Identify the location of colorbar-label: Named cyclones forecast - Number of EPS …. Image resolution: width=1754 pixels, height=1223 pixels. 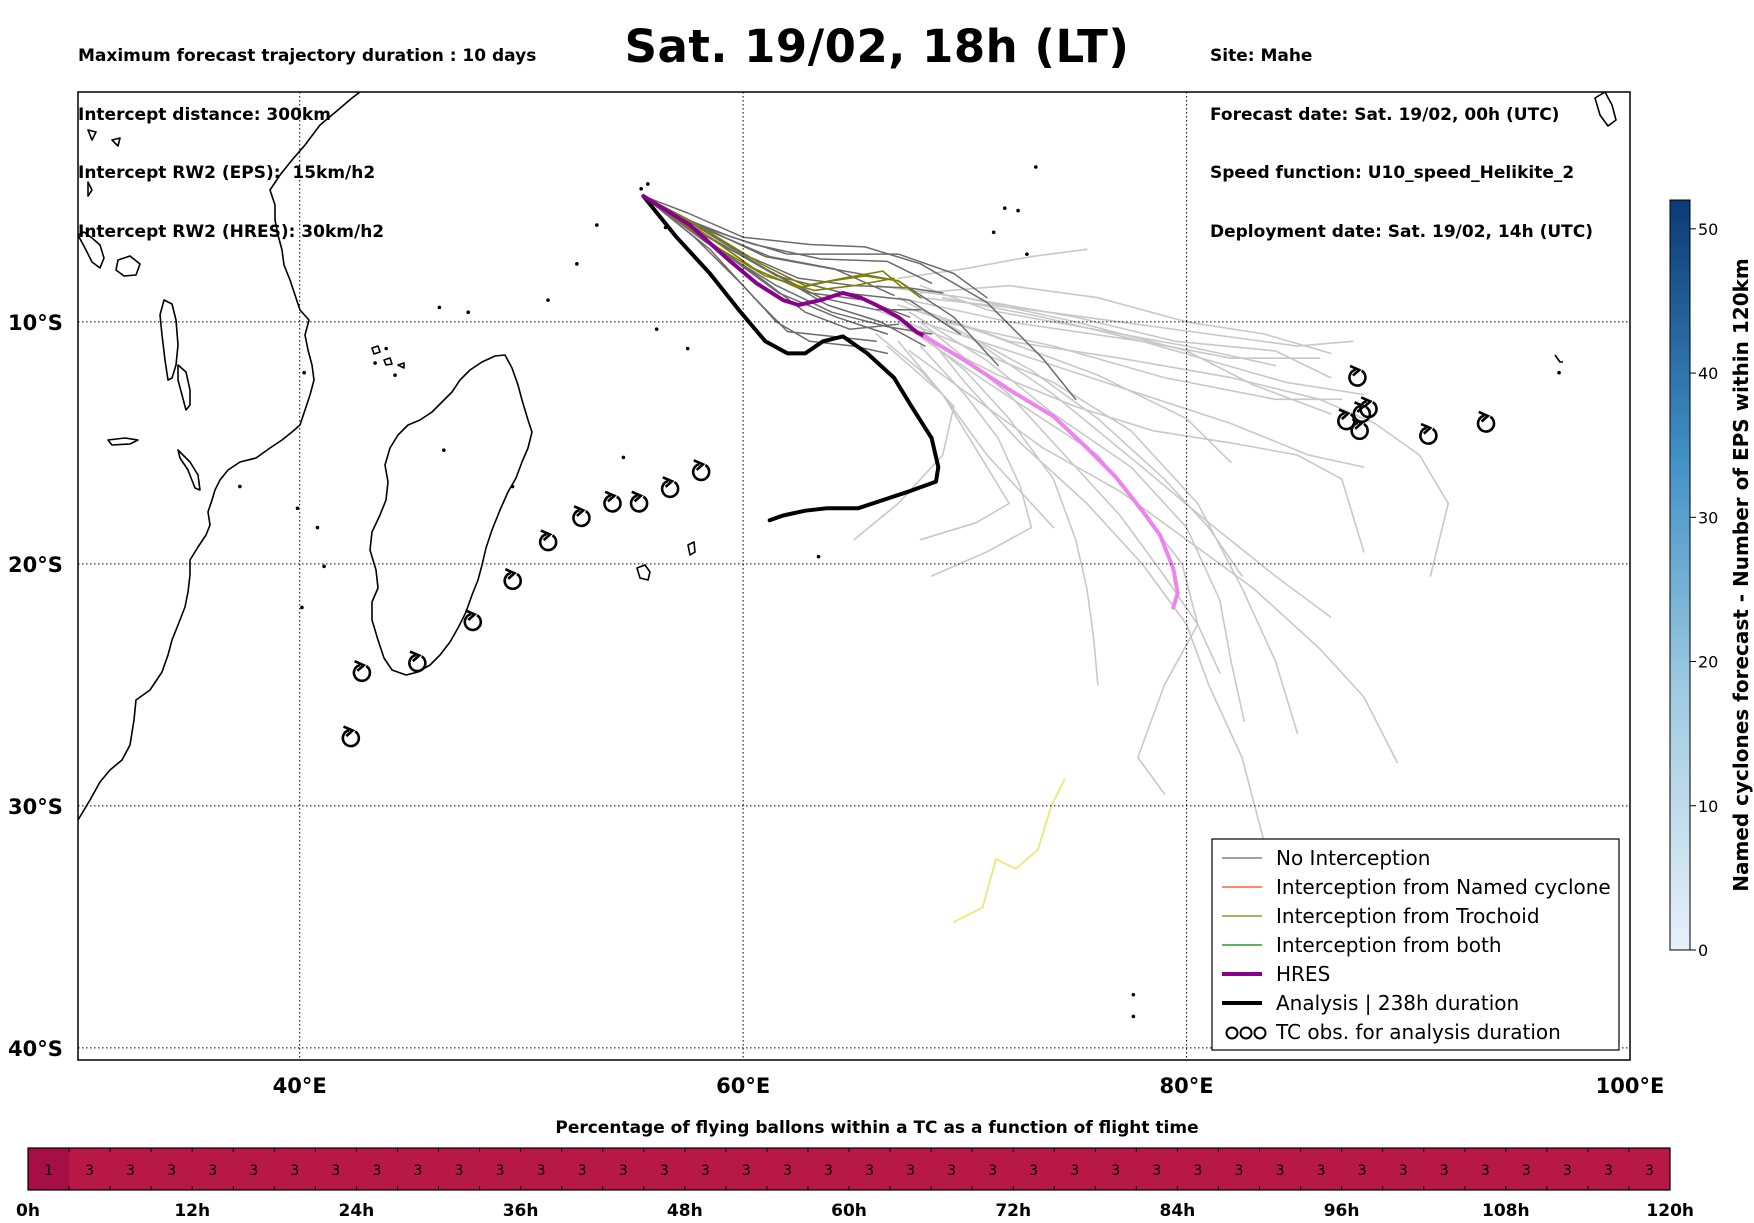
(1741, 575).